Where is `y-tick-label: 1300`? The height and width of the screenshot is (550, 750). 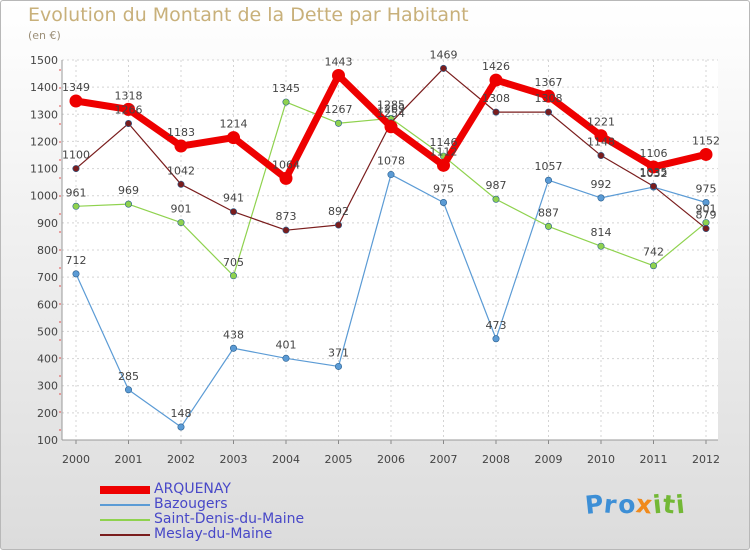 y-tick-label: 1300 is located at coordinates (44, 114).